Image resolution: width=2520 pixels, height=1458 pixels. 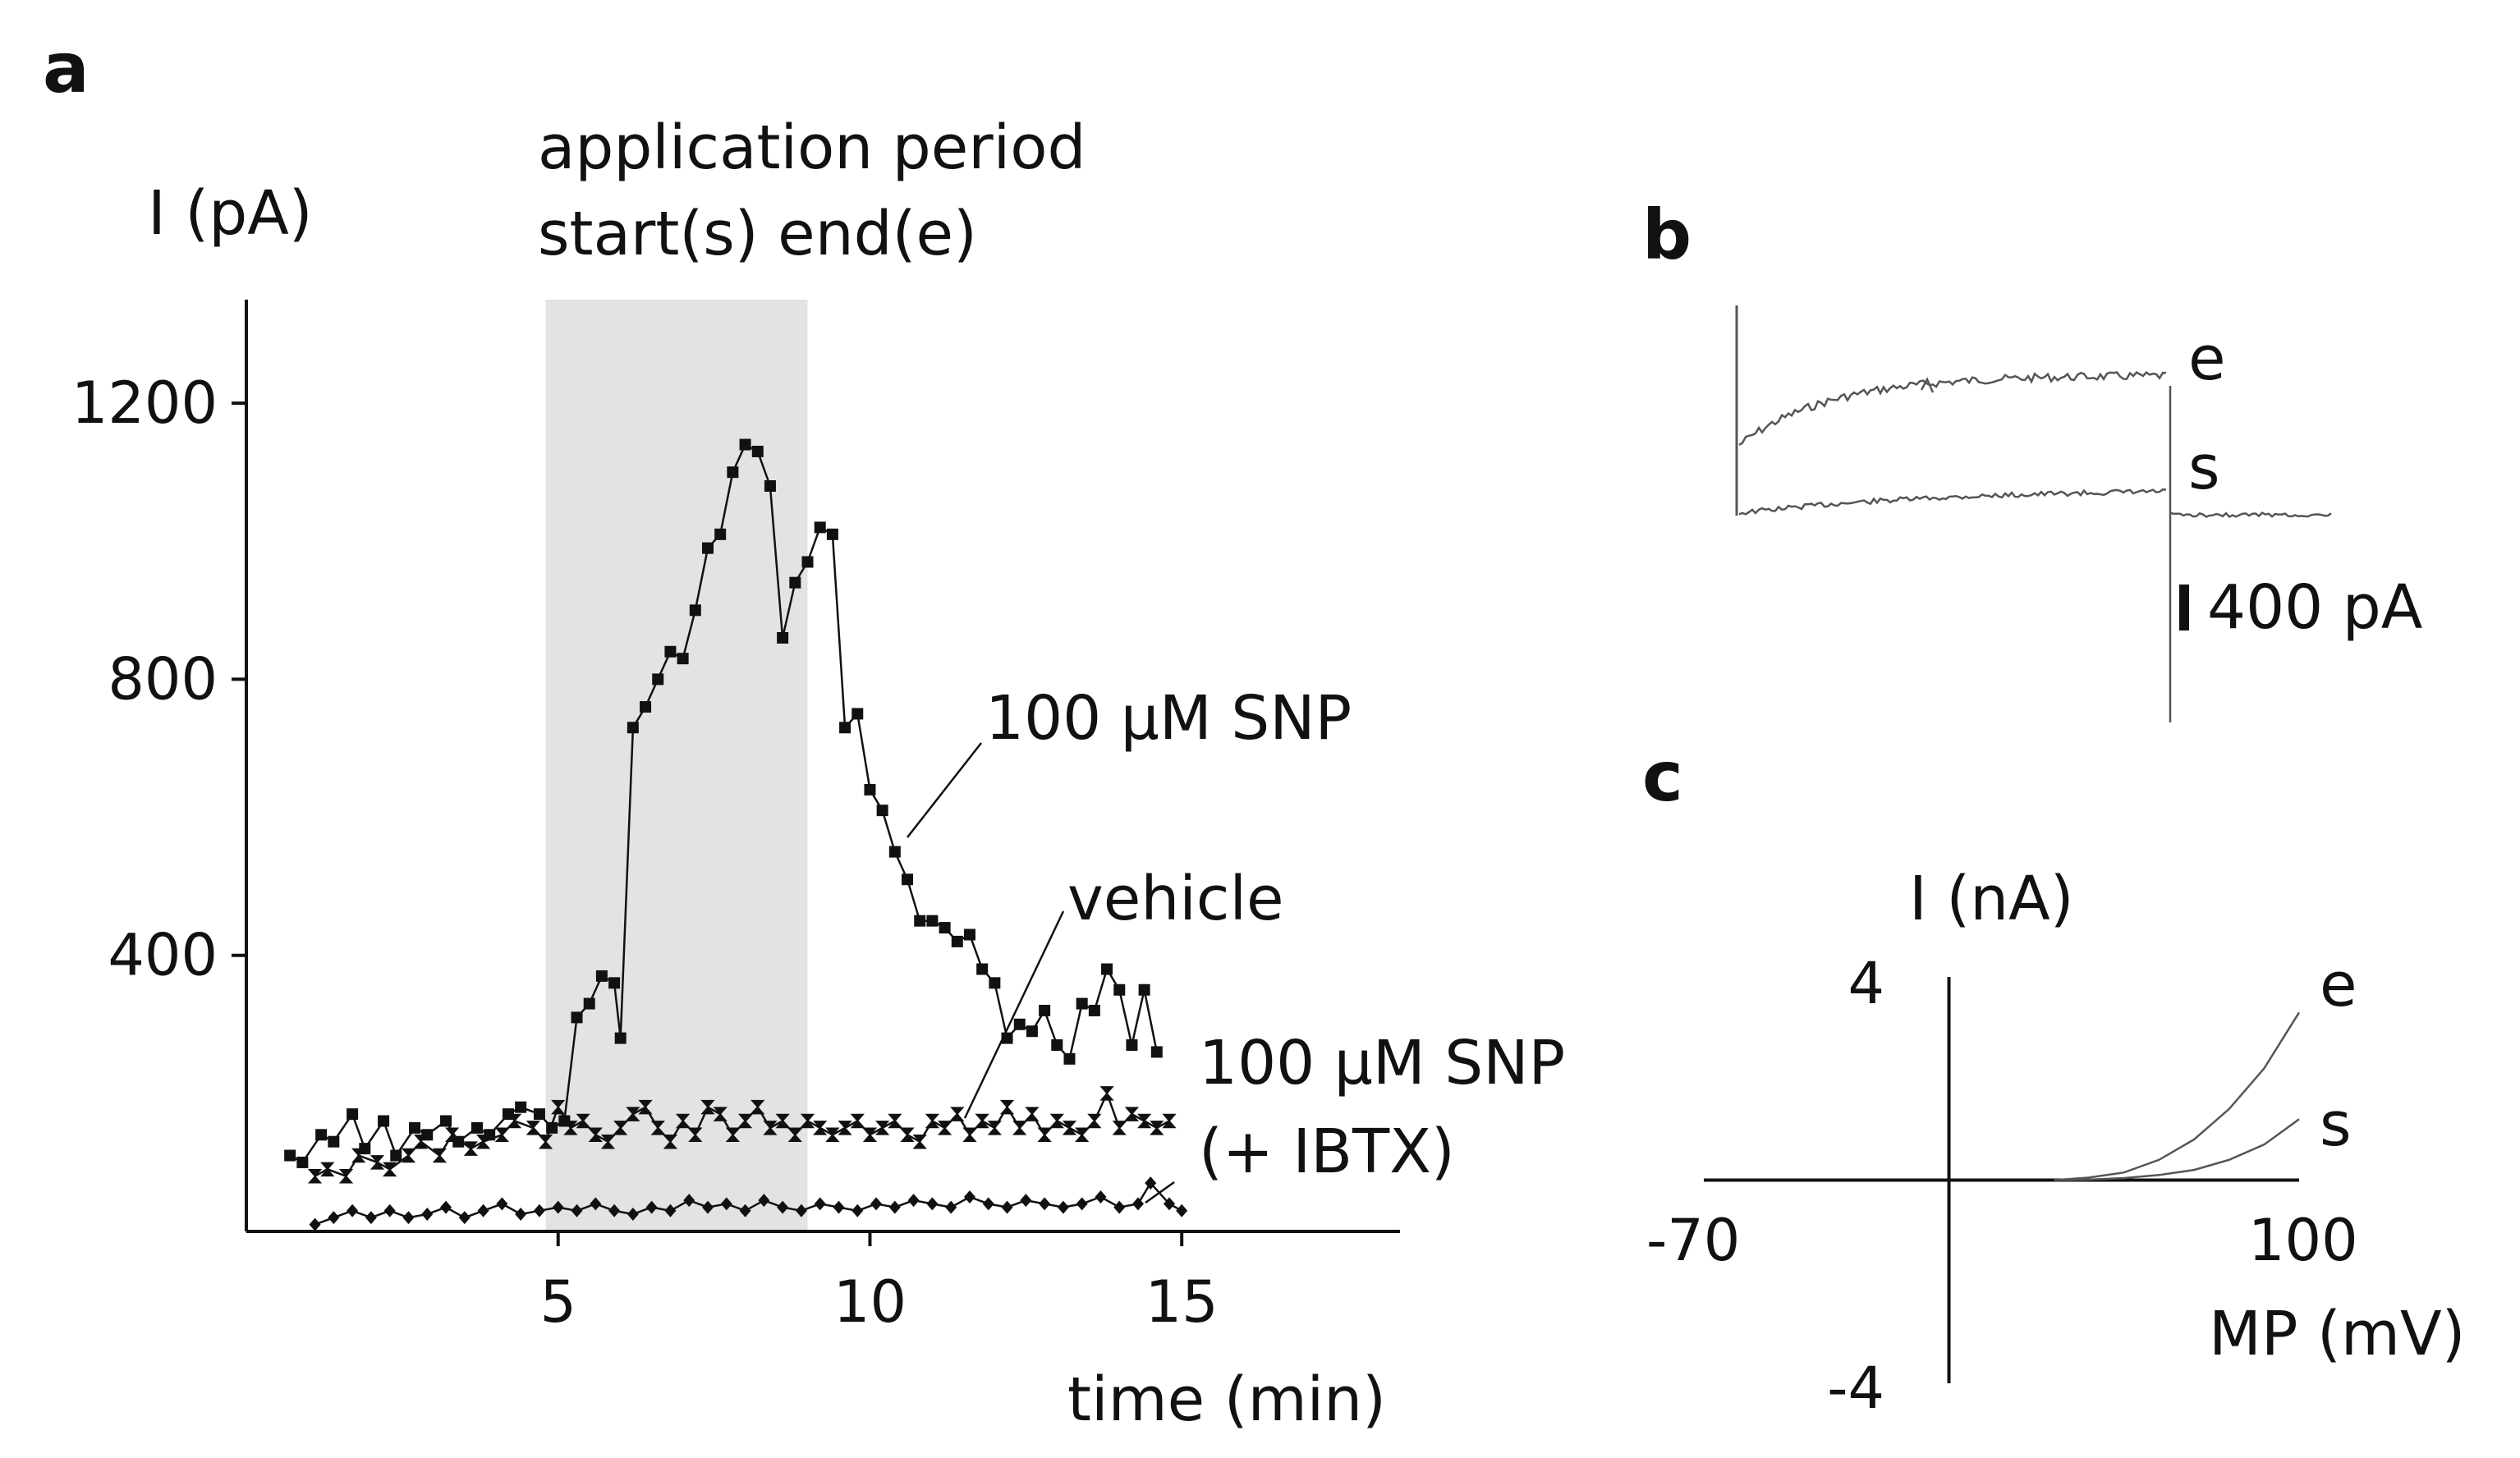 What do you see at coordinates (230, 213) in the screenshot?
I see `y-axis-label: I (pA)` at bounding box center [230, 213].